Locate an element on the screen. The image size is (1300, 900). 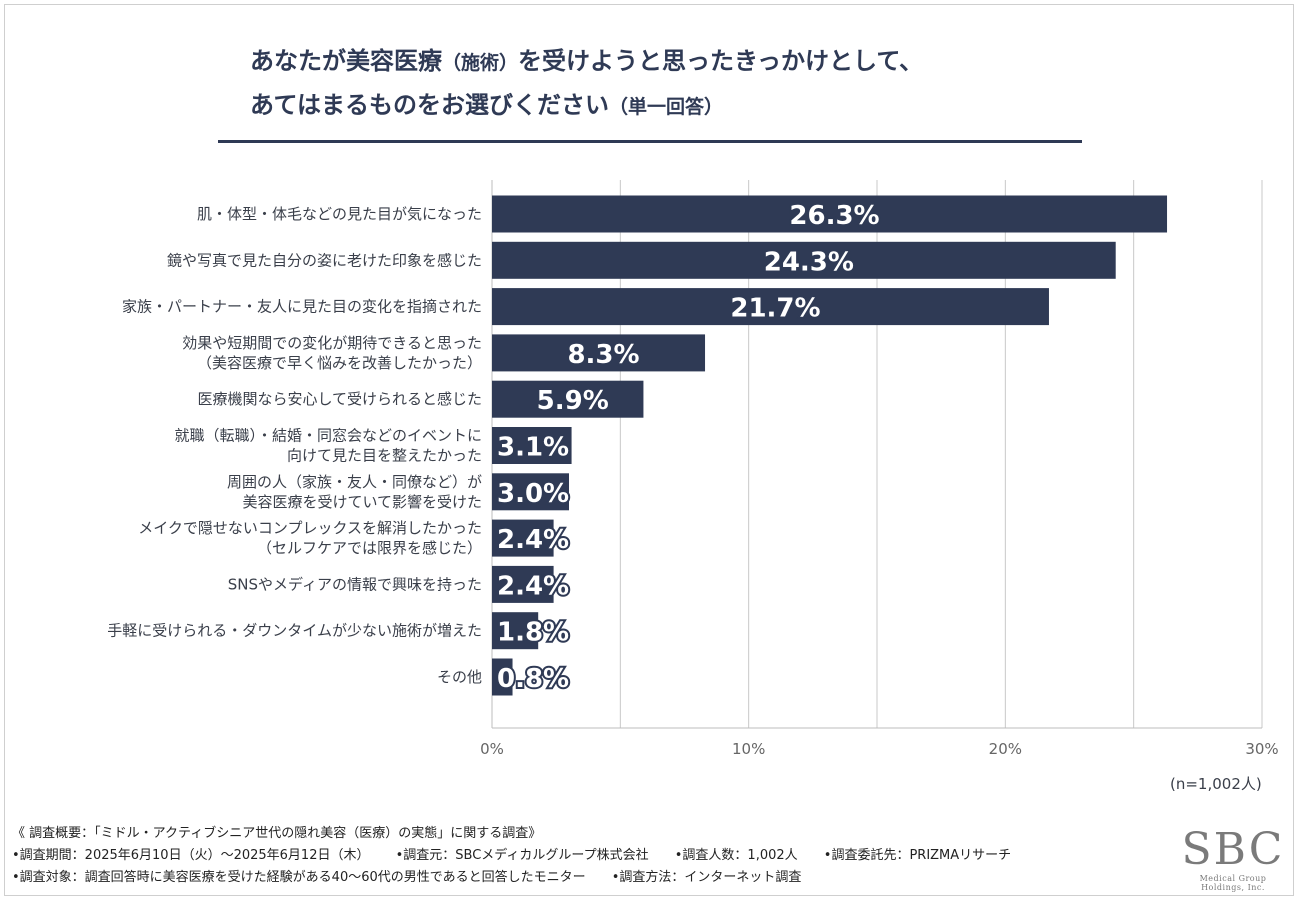
footer-count: •調査人数：1,002人 is located at coordinates (736, 855).